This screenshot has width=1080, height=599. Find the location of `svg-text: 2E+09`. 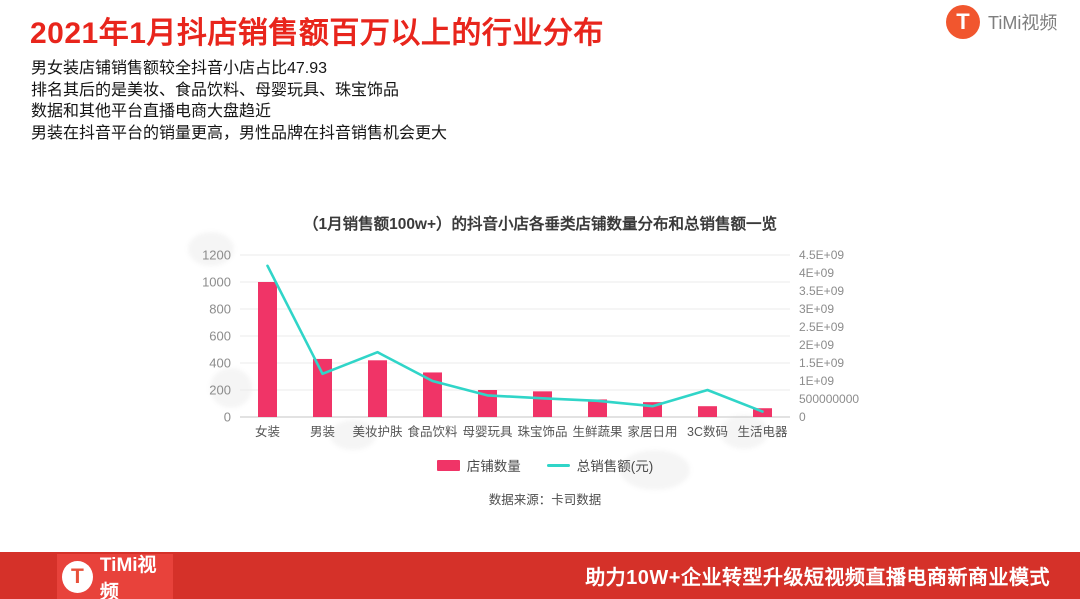

svg-text: 2E+09 is located at coordinates (816, 345).